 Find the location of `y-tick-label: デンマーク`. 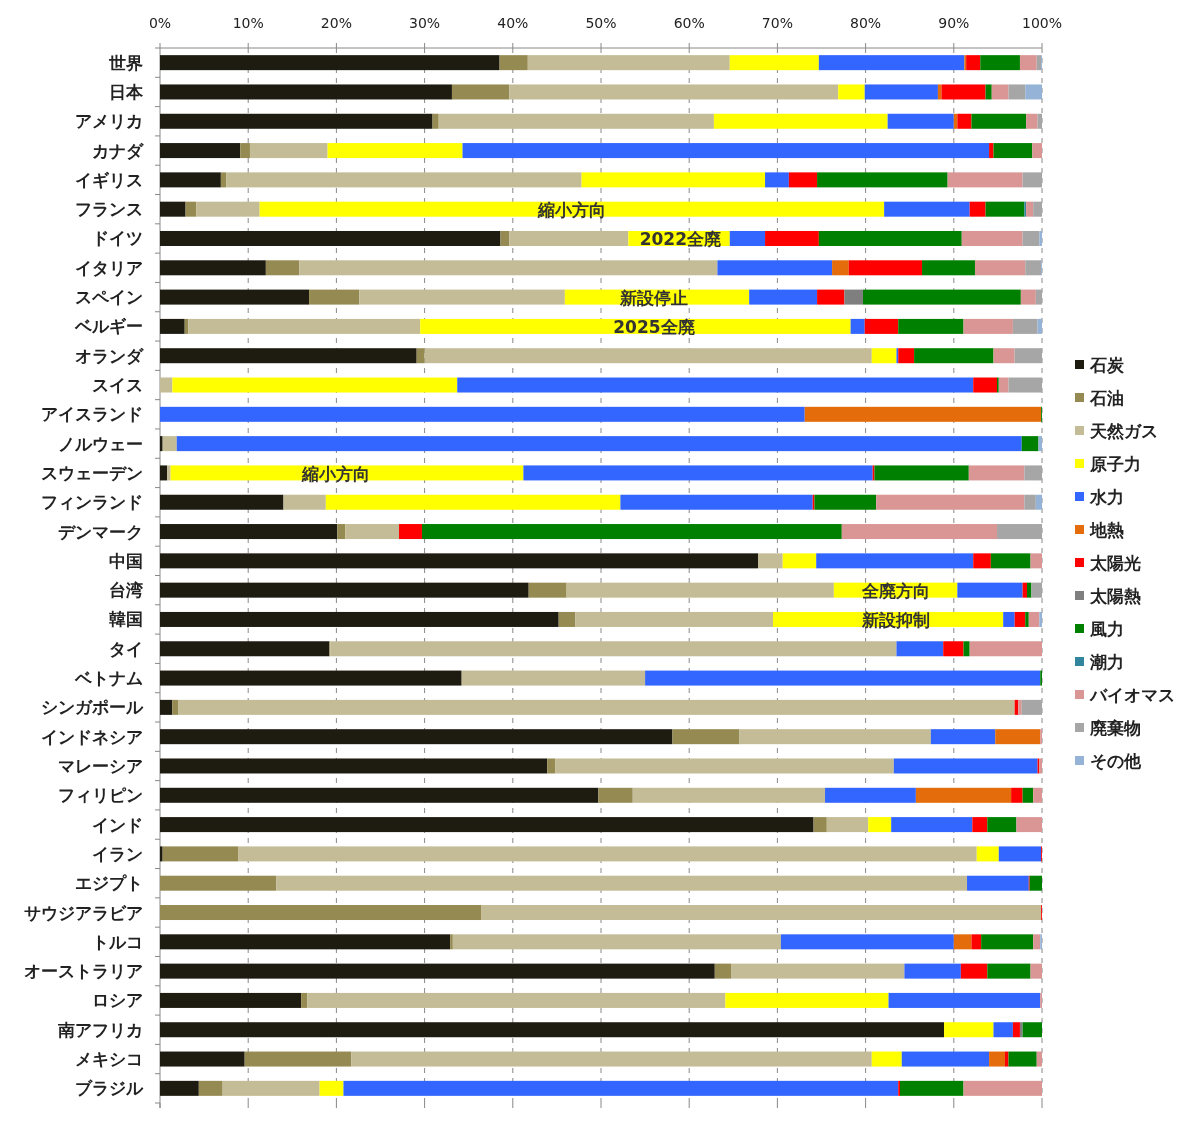

y-tick-label: デンマーク is located at coordinates (100, 531).